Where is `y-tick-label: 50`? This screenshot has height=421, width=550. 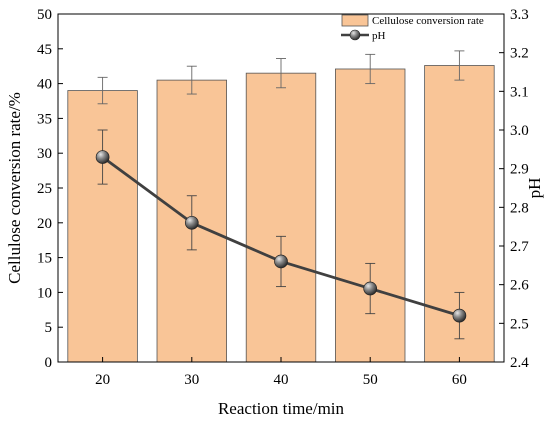 y-tick-label: 50 is located at coordinates (44, 15).